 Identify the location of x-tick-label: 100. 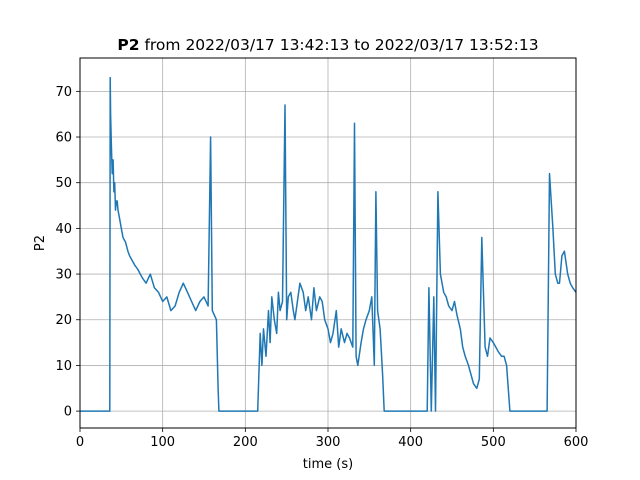
(162, 442).